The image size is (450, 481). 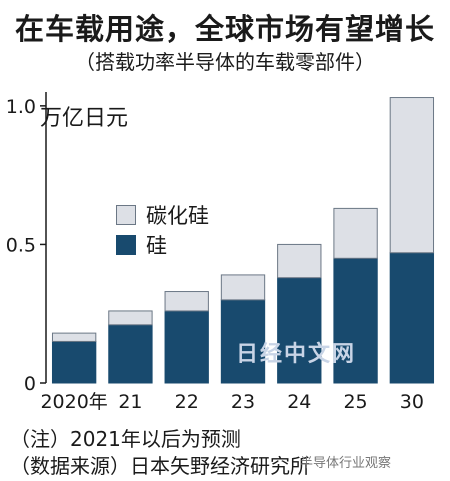 What do you see at coordinates (125, 439) in the screenshot?
I see `forecast-note: （注）2021年以后为预测` at bounding box center [125, 439].